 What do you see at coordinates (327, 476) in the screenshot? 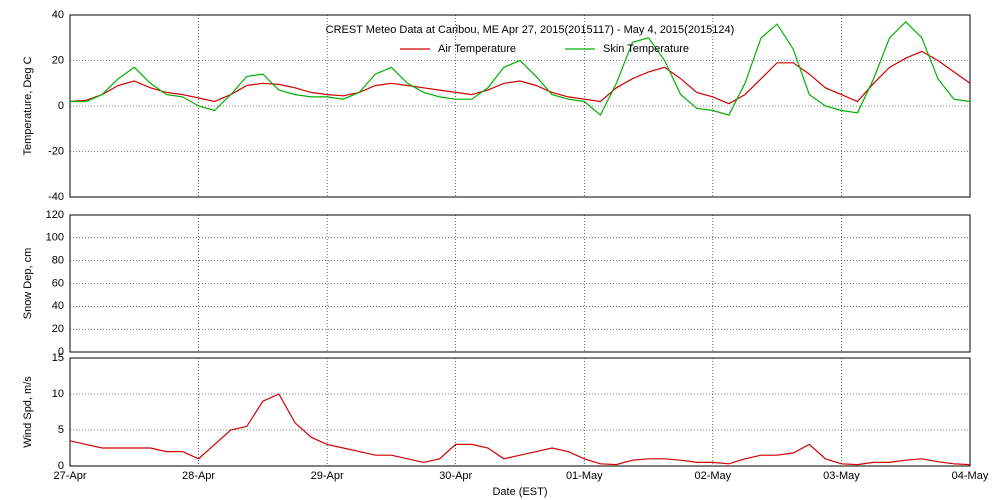
I see `x-tick-label: 29-Apr` at bounding box center [327, 476].